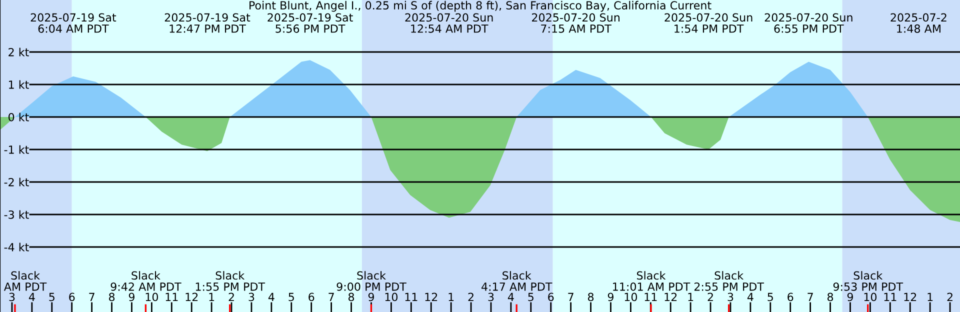 The height and width of the screenshot is (312, 960). What do you see at coordinates (18, 52) in the screenshot?
I see `y-tick-label: 2 kt` at bounding box center [18, 52].